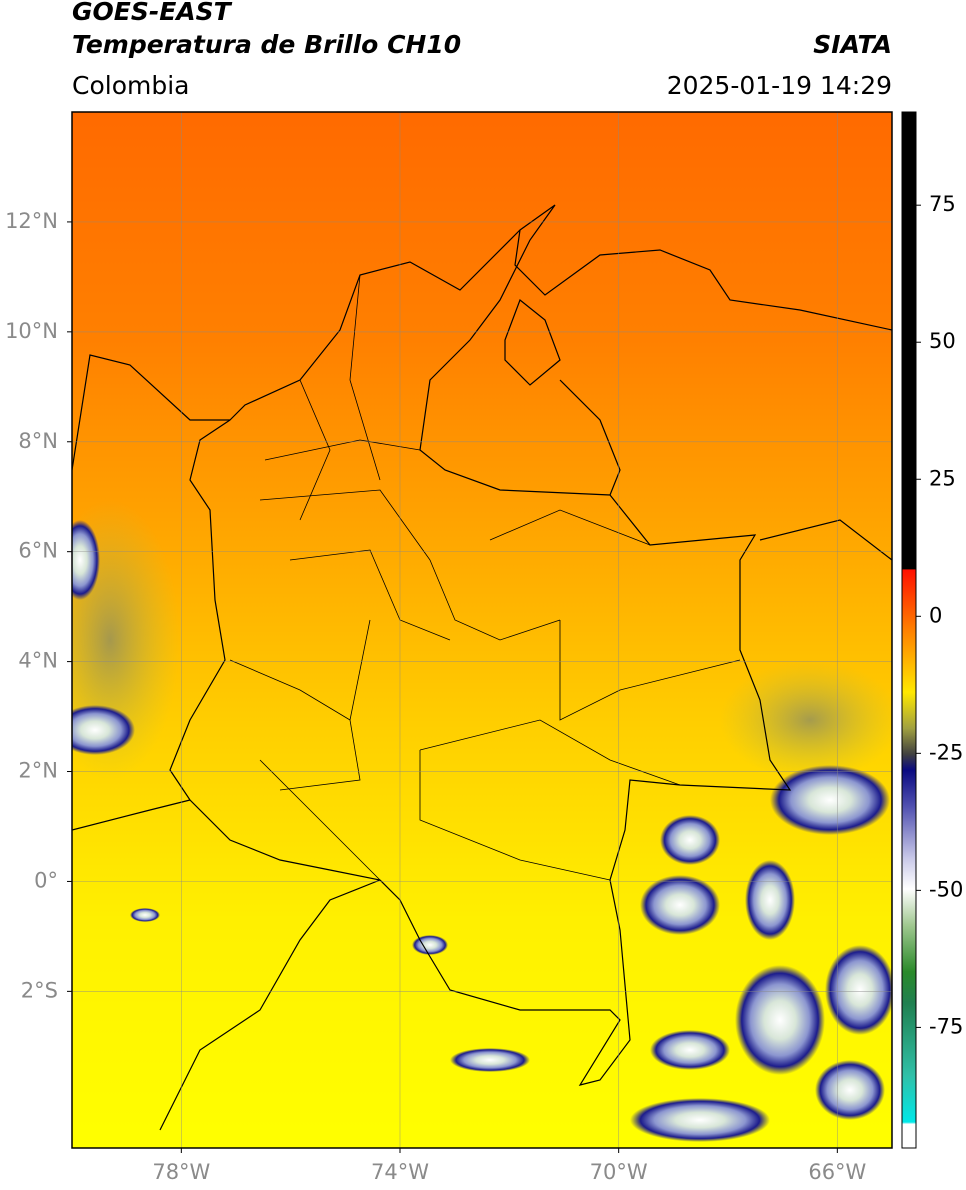 This screenshot has height=1190, width=966. I want to click on region: Colombia, so click(130, 85).